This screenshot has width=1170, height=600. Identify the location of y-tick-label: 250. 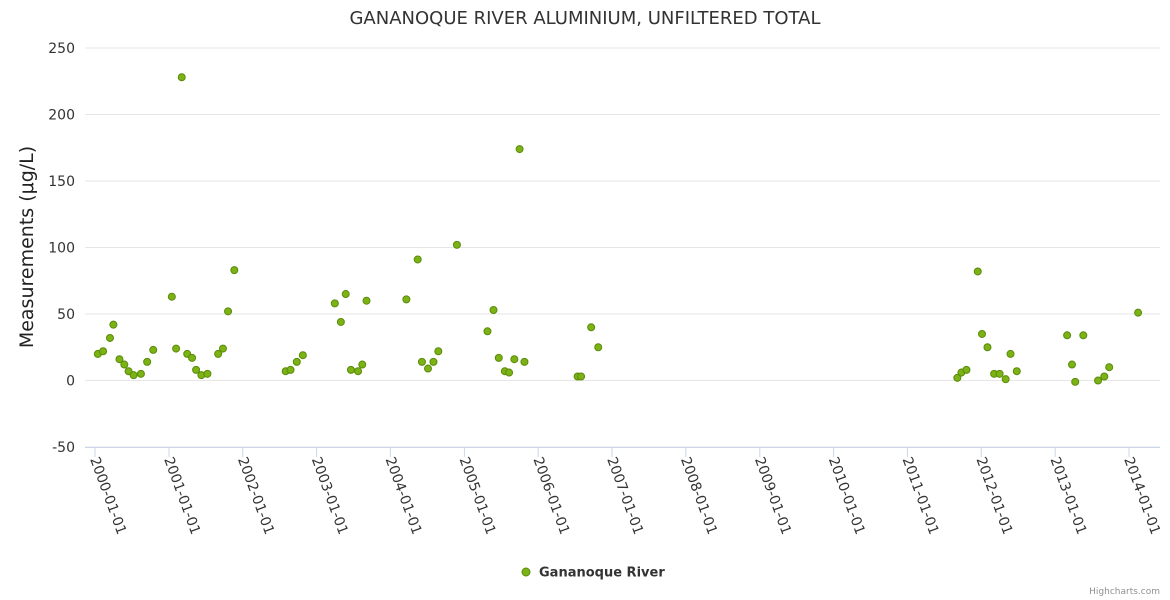
(61, 49).